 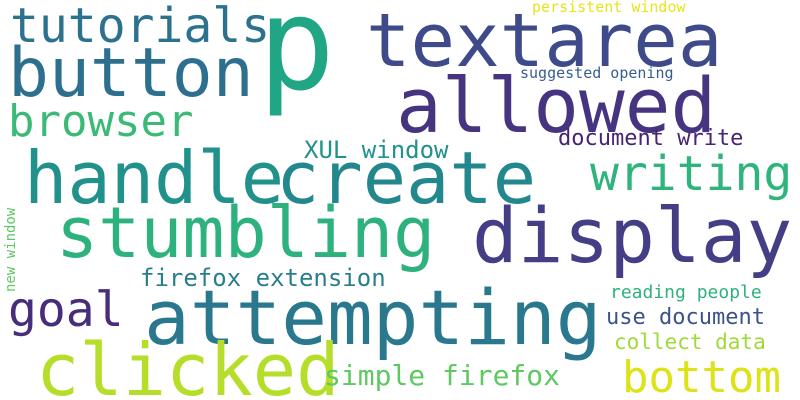 What do you see at coordinates (442, 375) in the screenshot?
I see `word-simple-firefox: simple firefox` at bounding box center [442, 375].